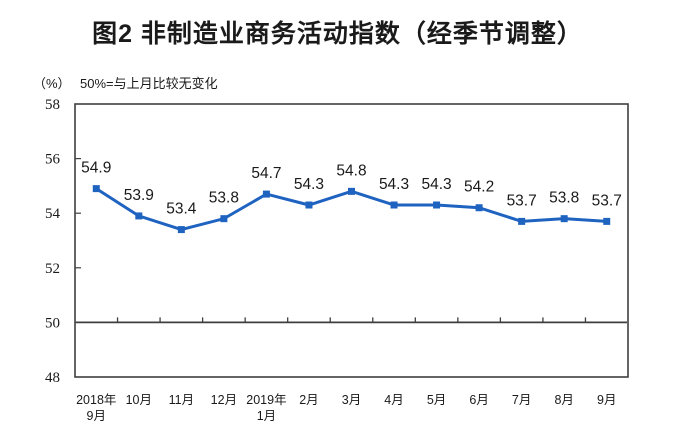 Image resolution: width=675 pixels, height=439 pixels. I want to click on x-axis-label: 11月, so click(181, 400).